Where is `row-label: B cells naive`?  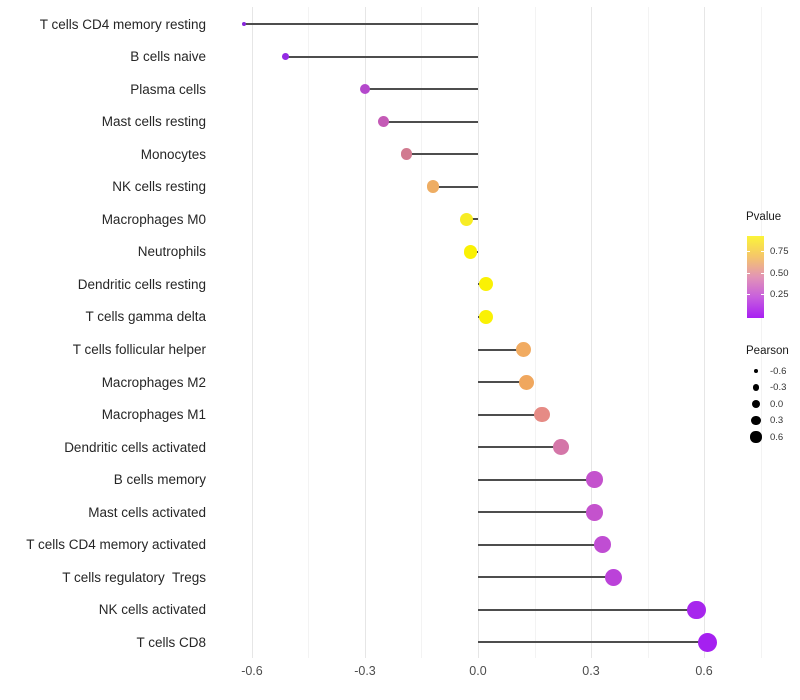 row-label: B cells naive is located at coordinates (168, 57).